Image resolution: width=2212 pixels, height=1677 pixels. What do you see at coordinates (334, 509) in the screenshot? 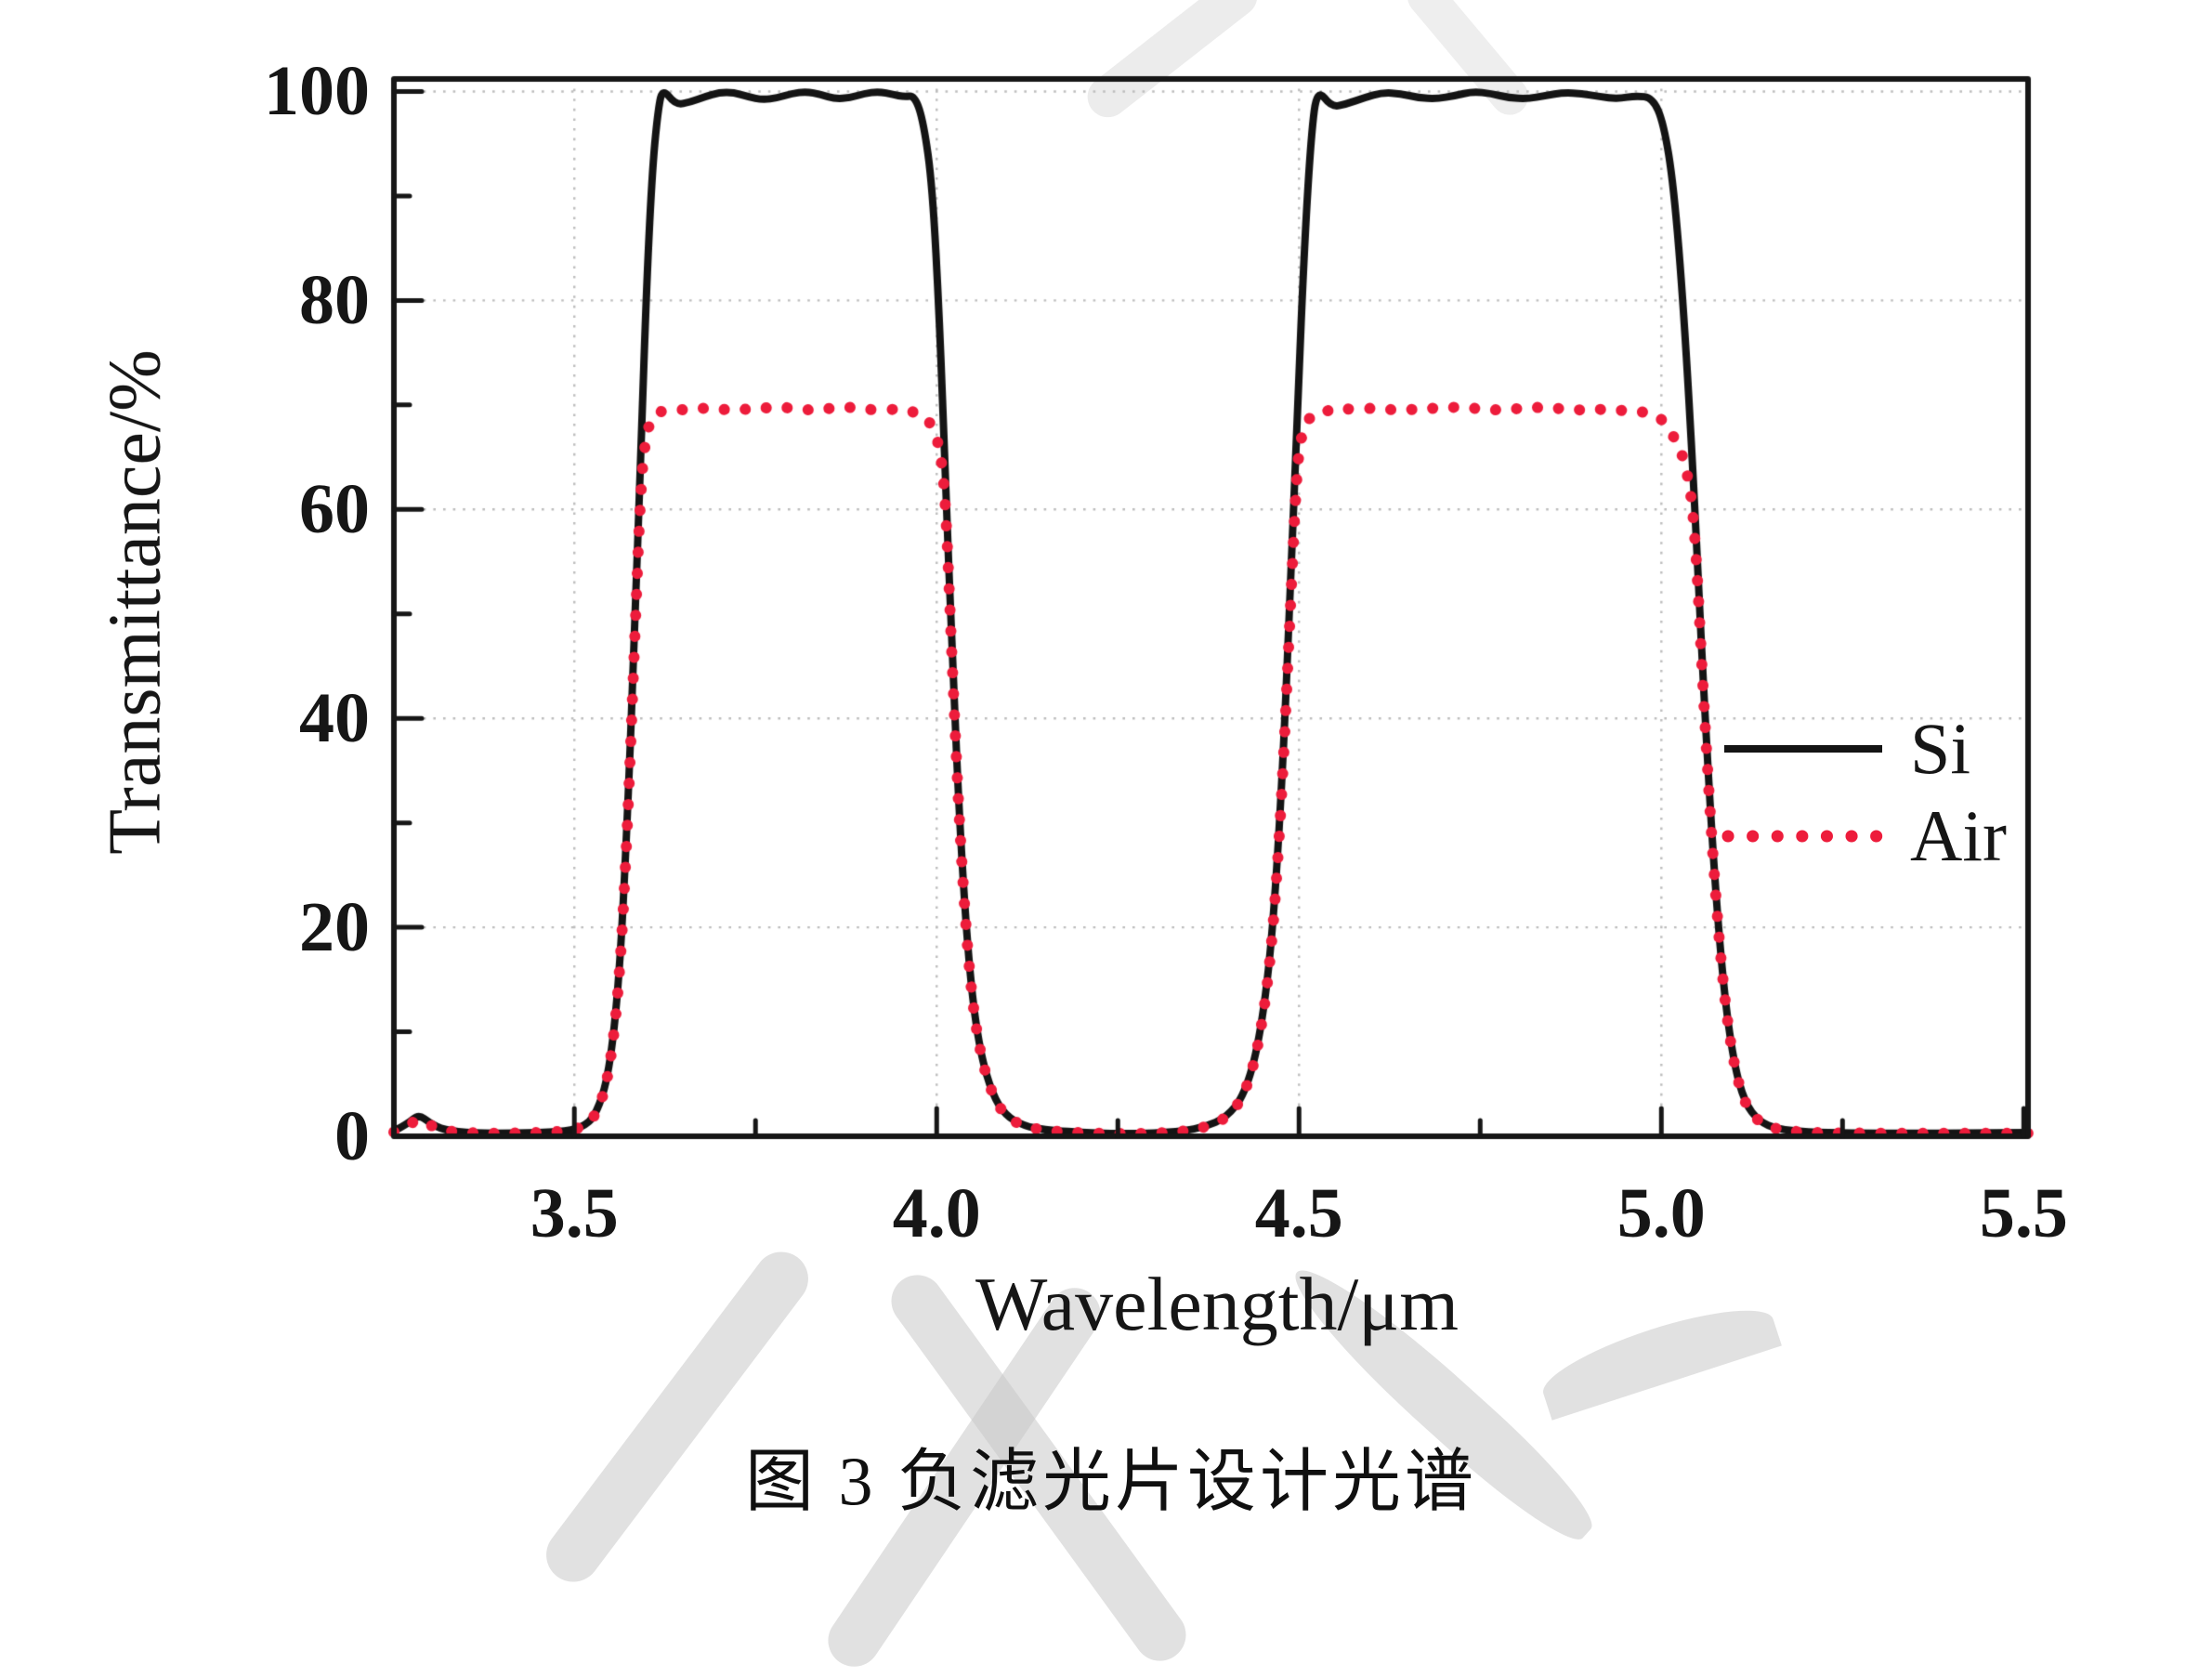
I see `y-tick-label: 60` at bounding box center [334, 509].